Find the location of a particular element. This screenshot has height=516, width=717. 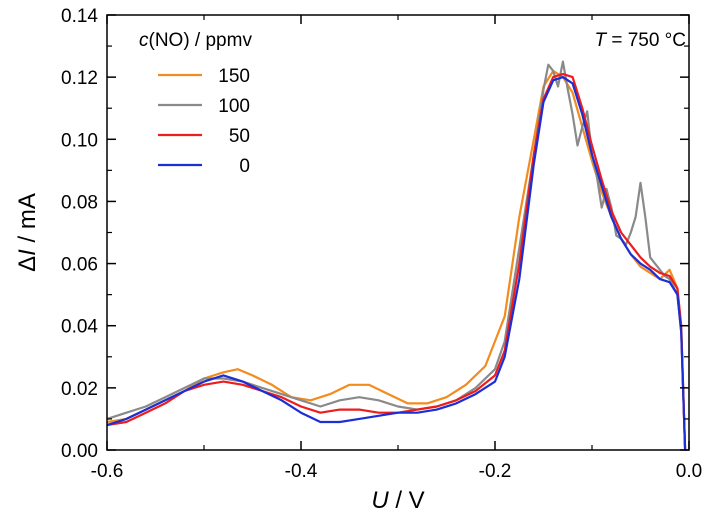

y-tick-label: 0.08 is located at coordinates (79, 202).